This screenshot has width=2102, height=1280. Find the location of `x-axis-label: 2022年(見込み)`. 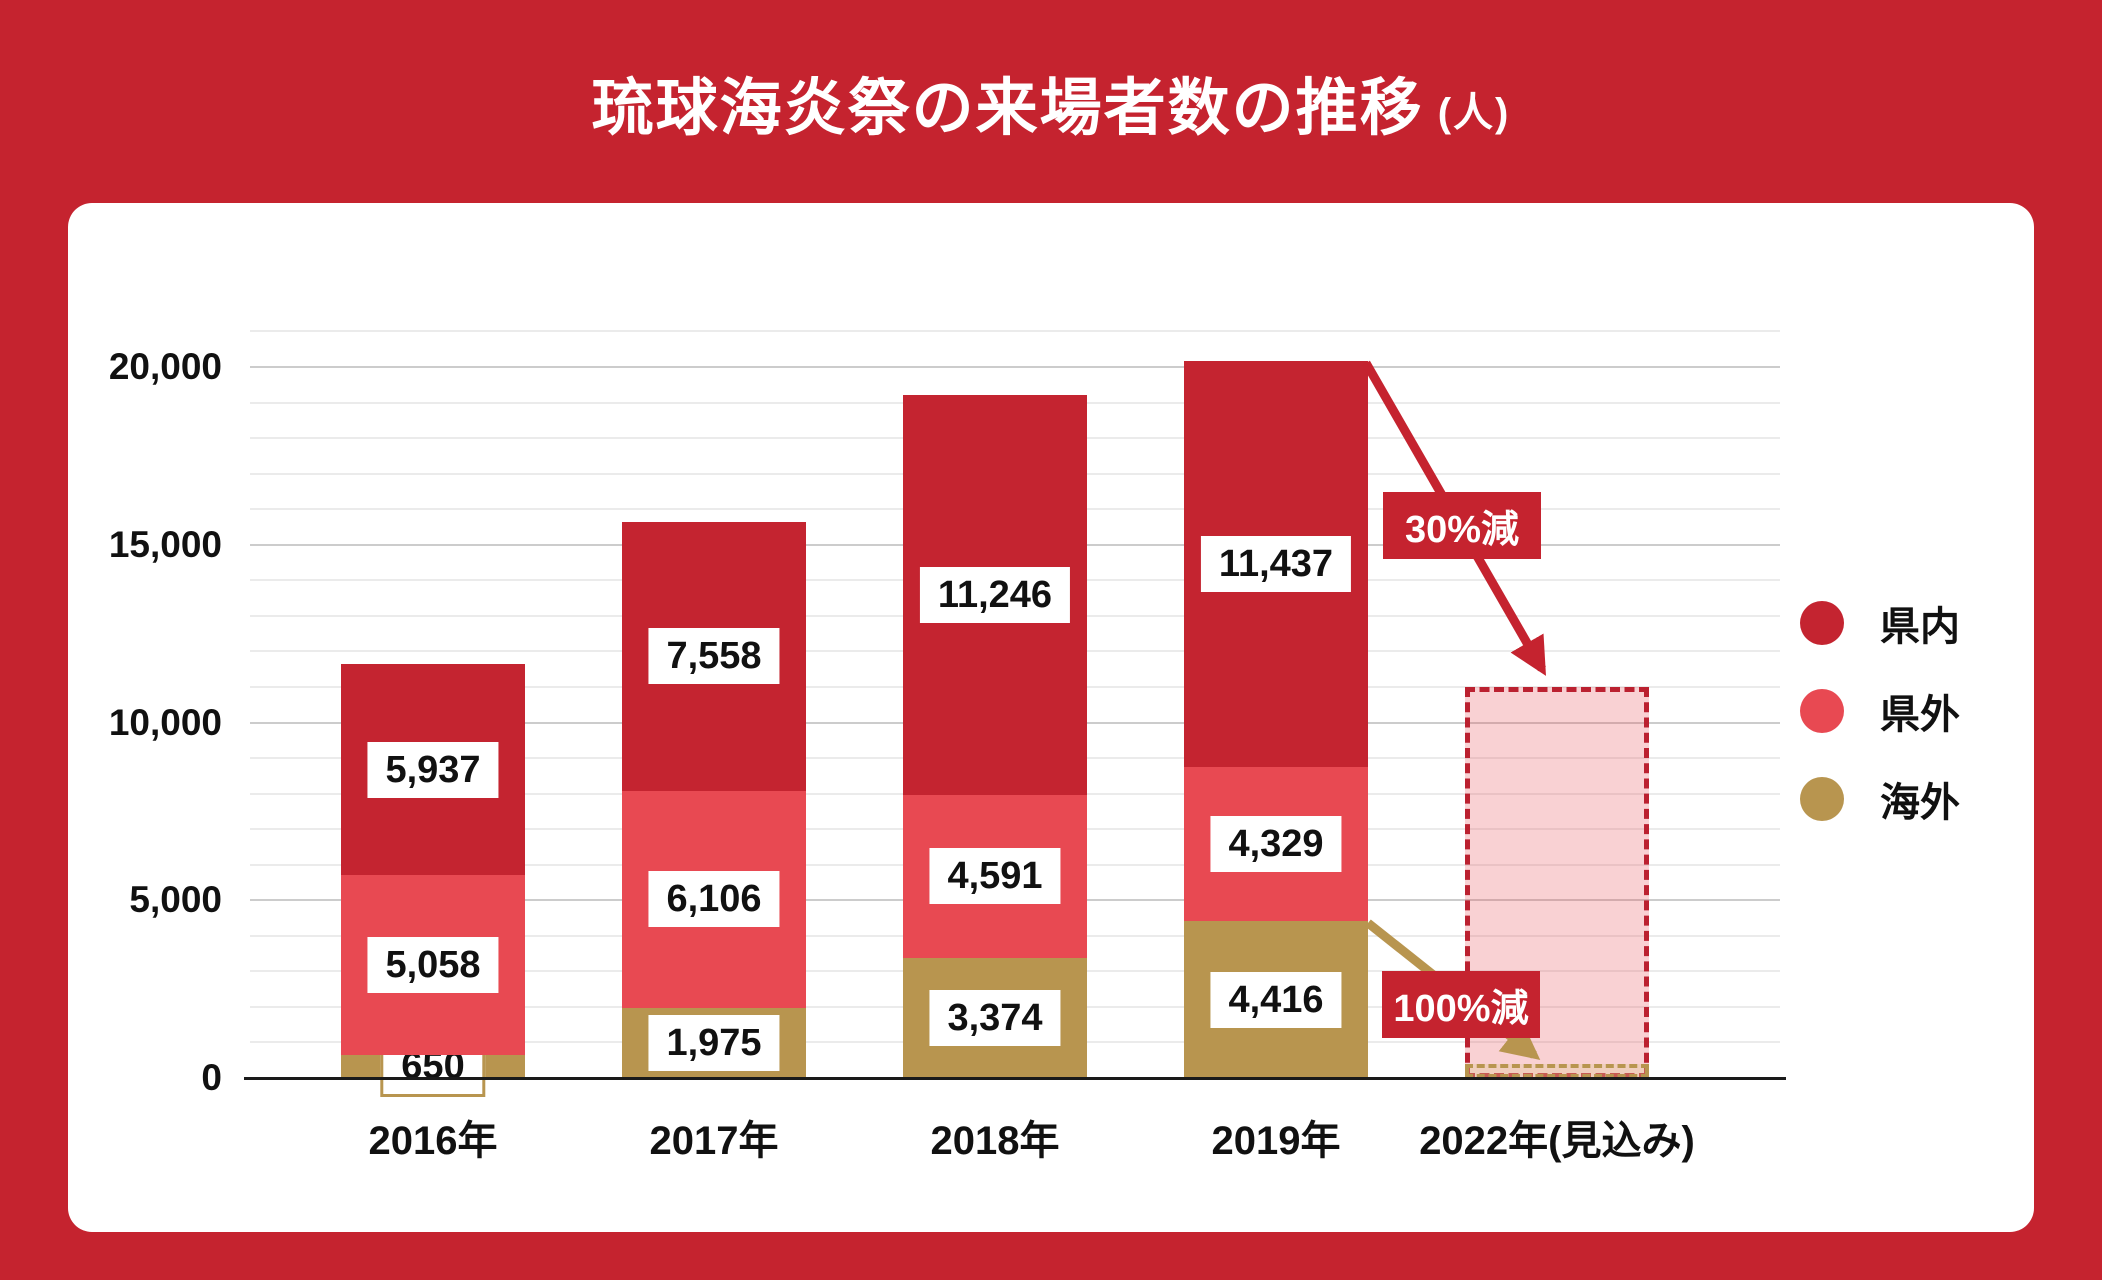

x-axis-label: 2022年(見込み) is located at coordinates (1557, 1141).